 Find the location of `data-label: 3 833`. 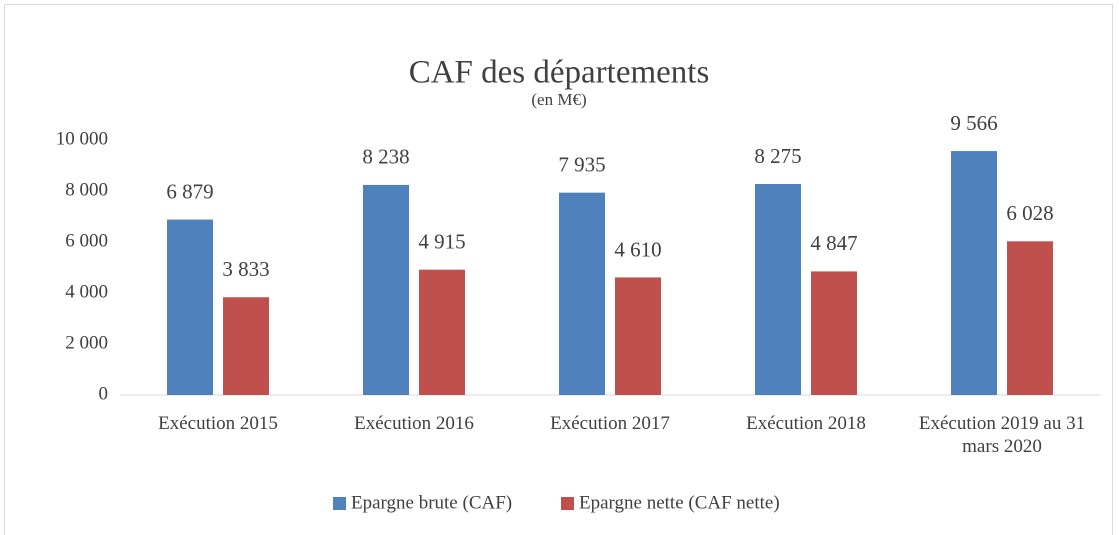

data-label: 3 833 is located at coordinates (245, 269).